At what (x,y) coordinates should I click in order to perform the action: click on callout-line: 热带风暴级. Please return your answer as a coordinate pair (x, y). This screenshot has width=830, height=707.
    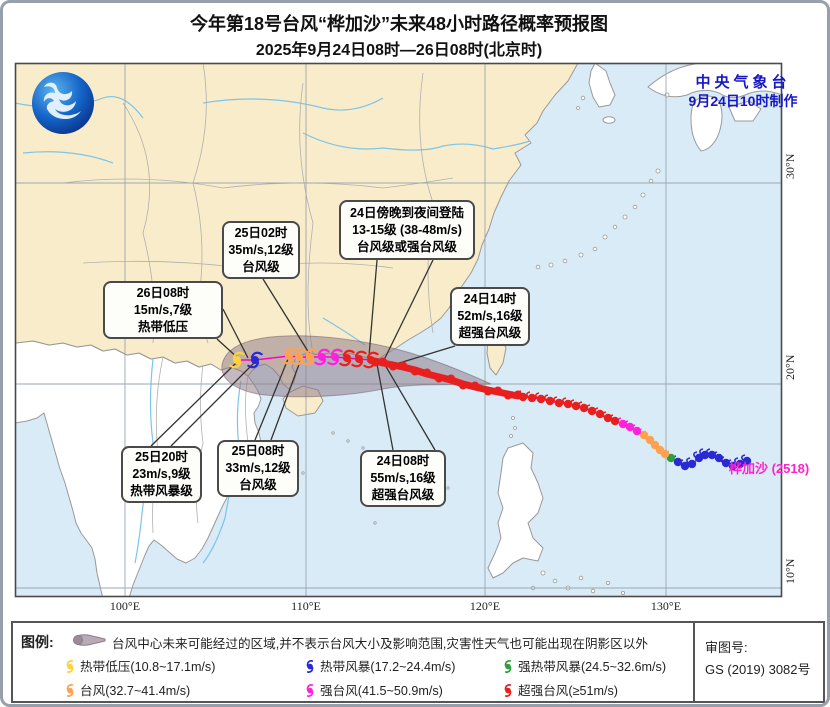
    Looking at the image, I should click on (161, 491).